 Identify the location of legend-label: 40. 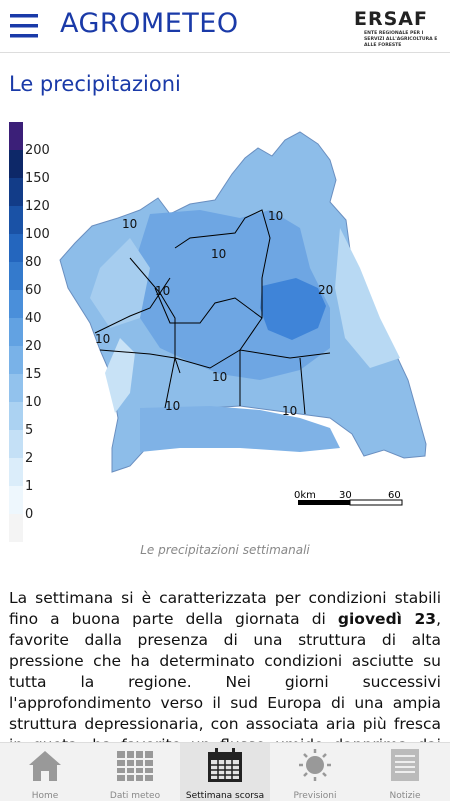
(33, 318).